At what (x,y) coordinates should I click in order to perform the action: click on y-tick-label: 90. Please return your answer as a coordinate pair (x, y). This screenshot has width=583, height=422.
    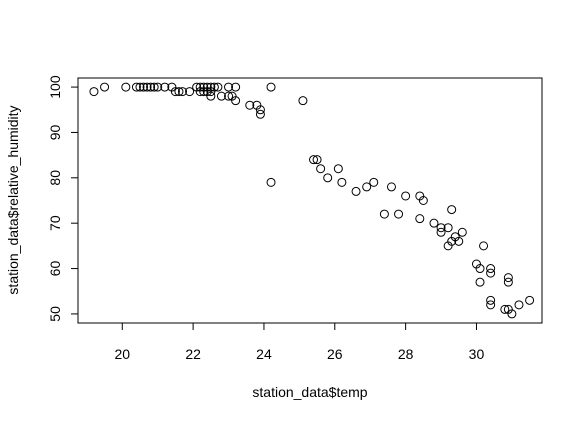
    Looking at the image, I should click on (55, 132).